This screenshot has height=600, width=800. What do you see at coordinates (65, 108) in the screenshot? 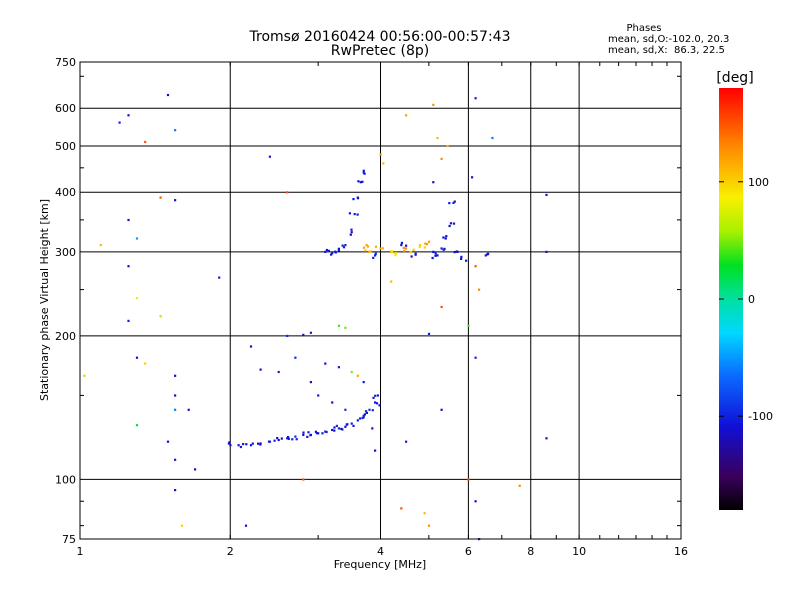
I see `y-tick-label: 600` at bounding box center [65, 108].